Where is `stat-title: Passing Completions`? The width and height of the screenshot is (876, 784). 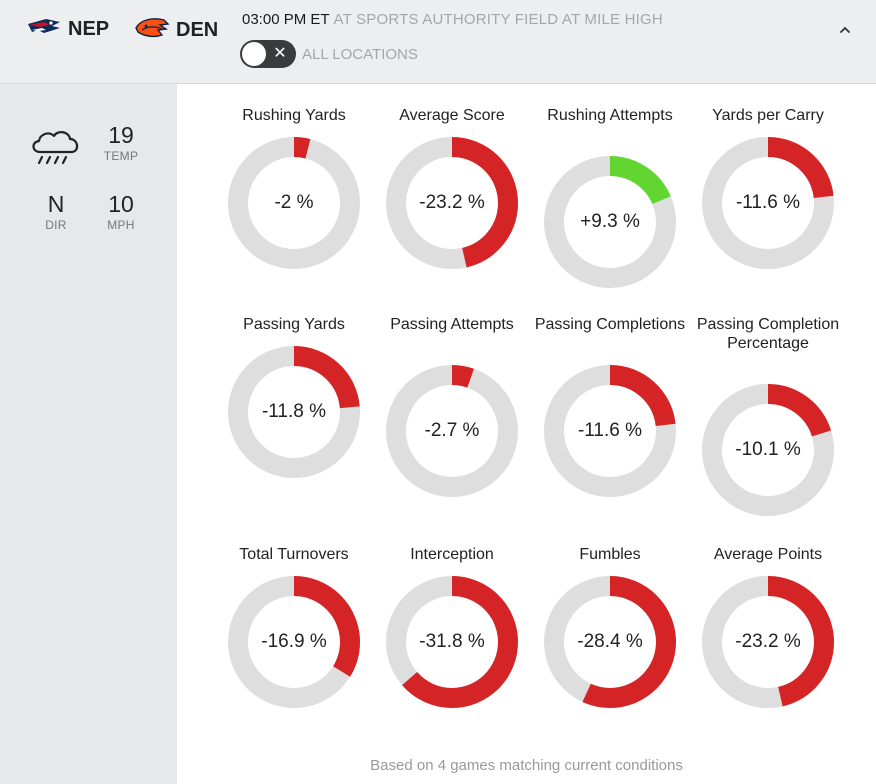
stat-title: Passing Completions is located at coordinates (610, 324).